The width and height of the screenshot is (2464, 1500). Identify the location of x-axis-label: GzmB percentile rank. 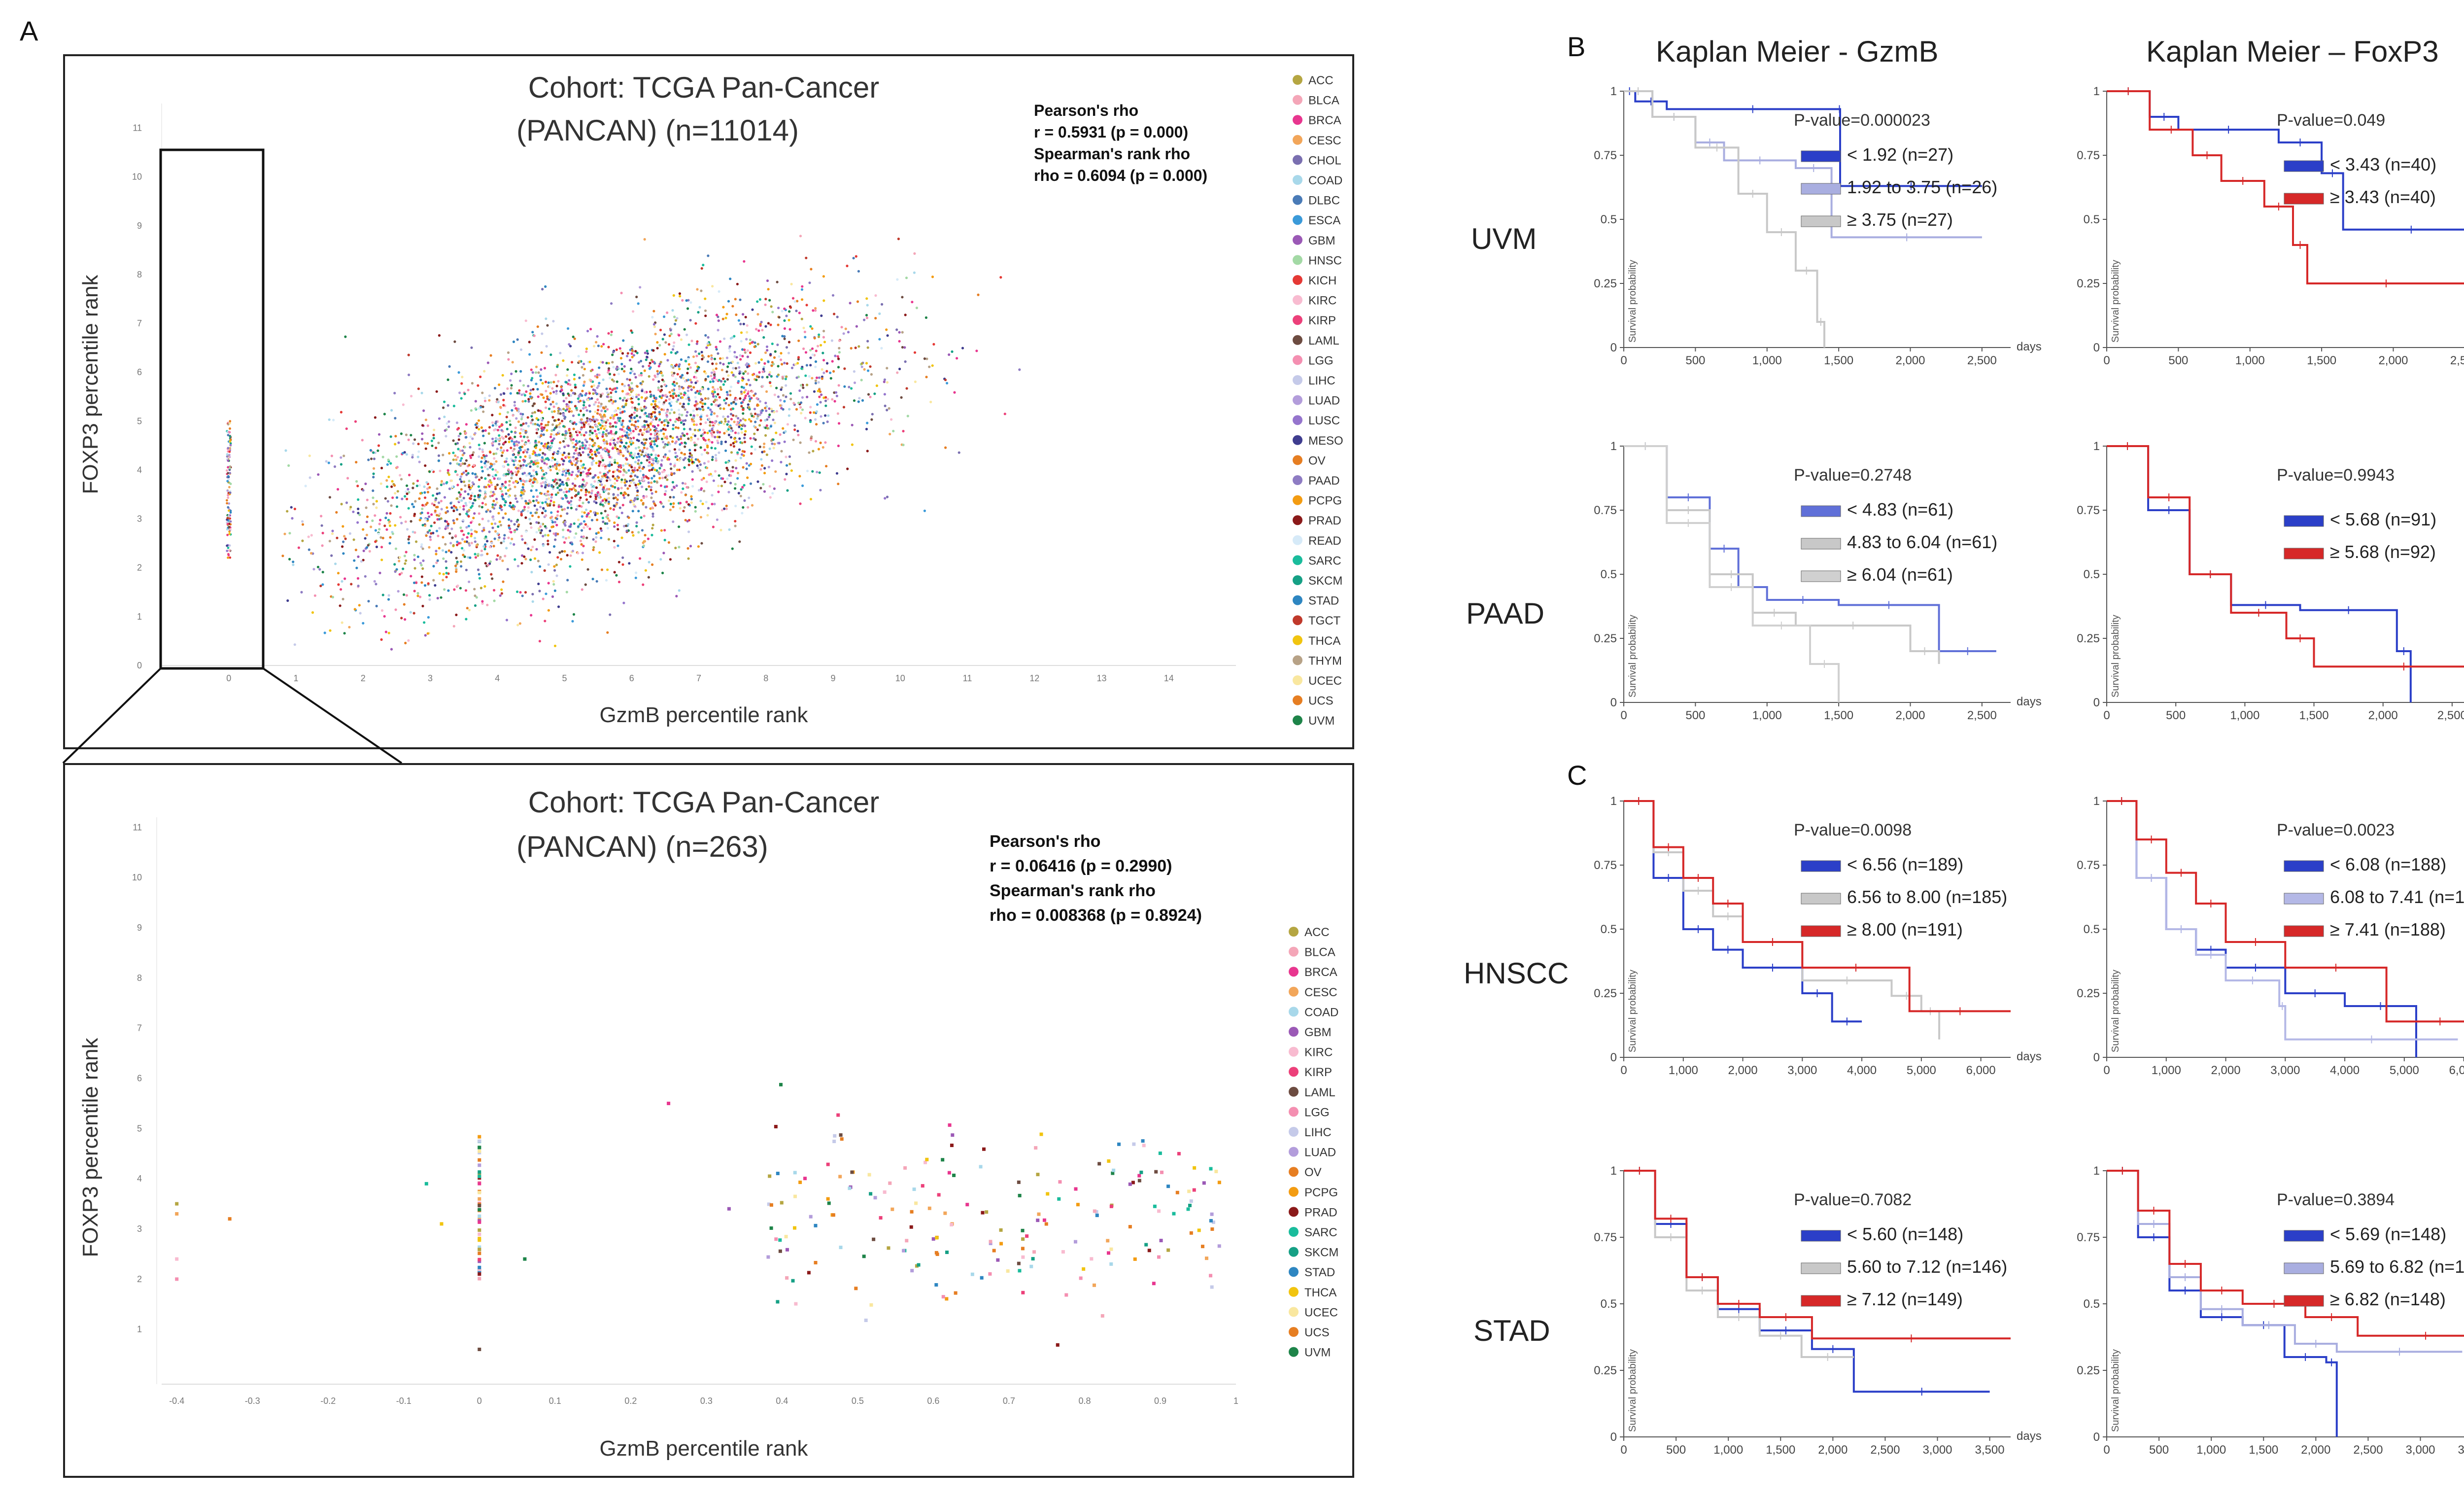
(703, 715).